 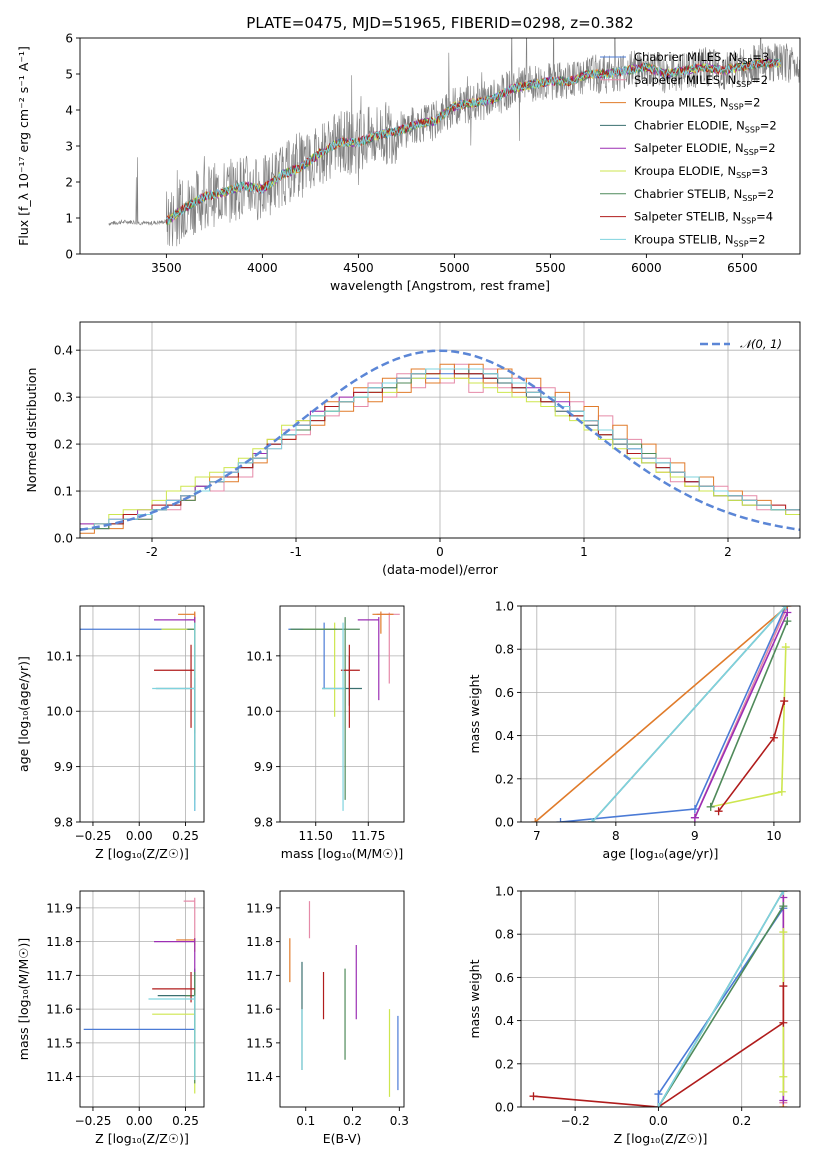 What do you see at coordinates (316, 836) in the screenshot?
I see `x-tick-label: 11.50` at bounding box center [316, 836].